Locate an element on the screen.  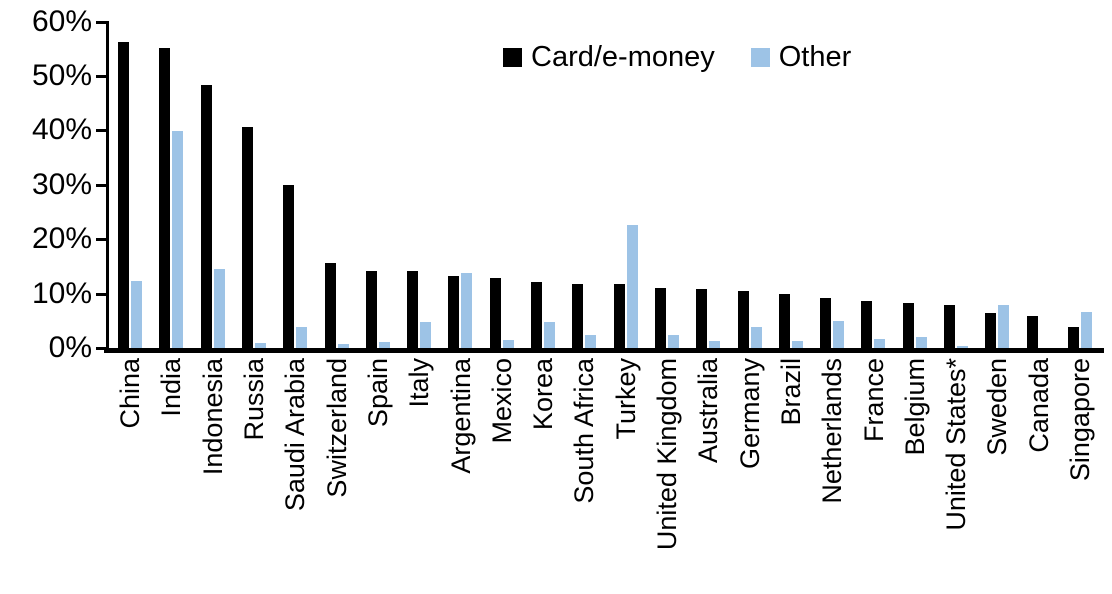
bar-other-mexico is located at coordinates (508, 343).